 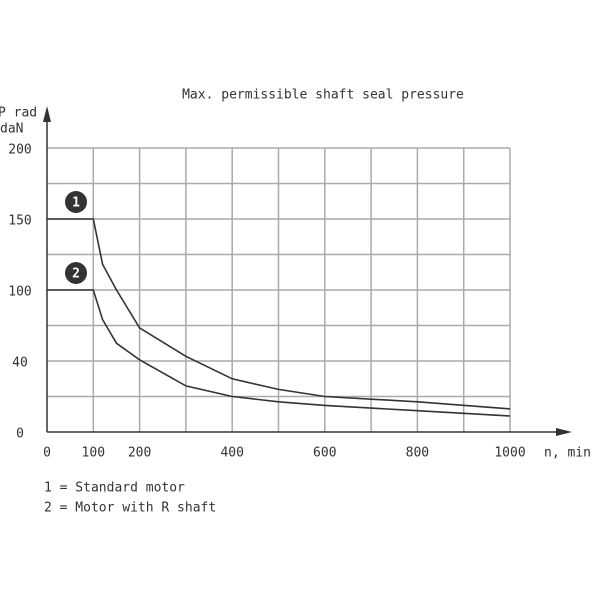 What do you see at coordinates (114, 488) in the screenshot?
I see `legend-entry: 1 = Standard motor` at bounding box center [114, 488].